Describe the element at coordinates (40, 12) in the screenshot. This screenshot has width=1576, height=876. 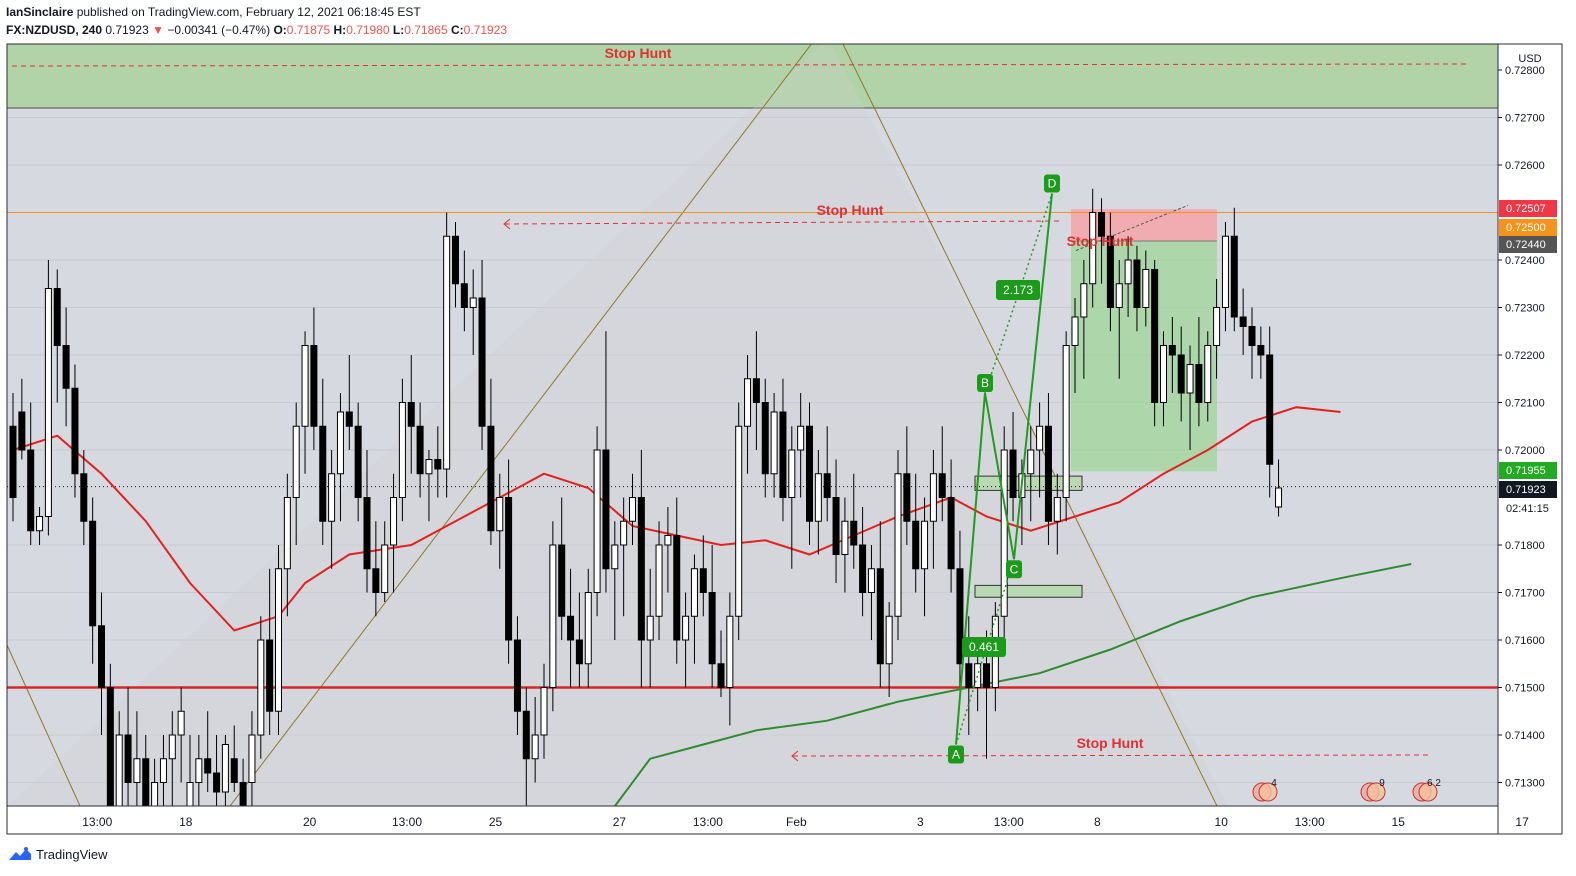
I see `author-name: IanSinclaire` at that location.